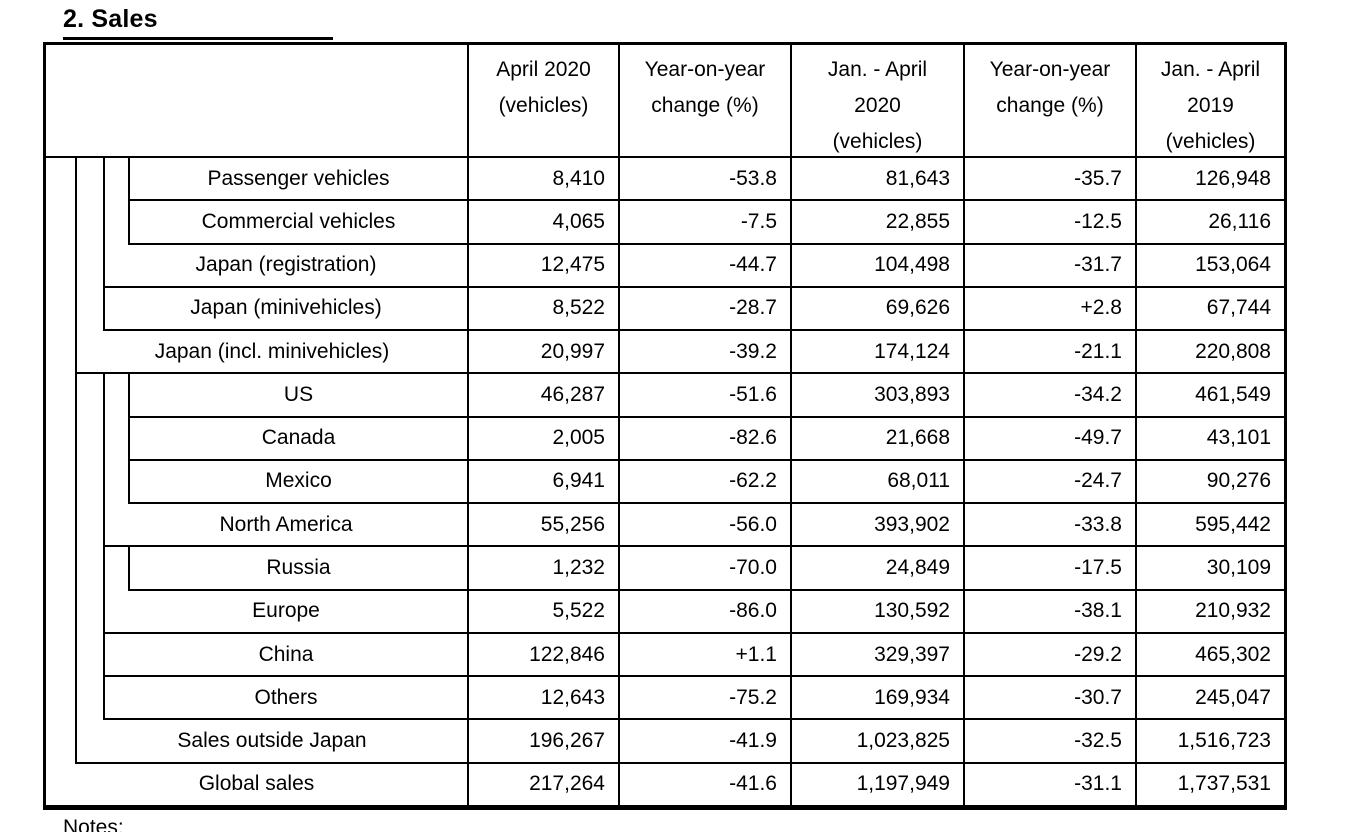 This screenshot has height=832, width=1350. Describe the element at coordinates (542, 612) in the screenshot. I see `cell-april-2020: 5,522` at that location.